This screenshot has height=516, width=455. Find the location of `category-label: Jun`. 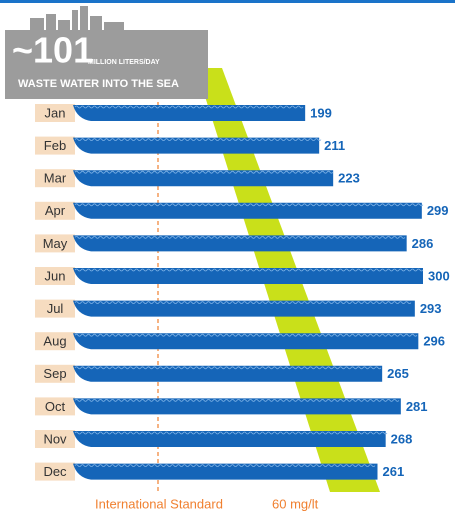

category-label: Jun is located at coordinates (55, 275).